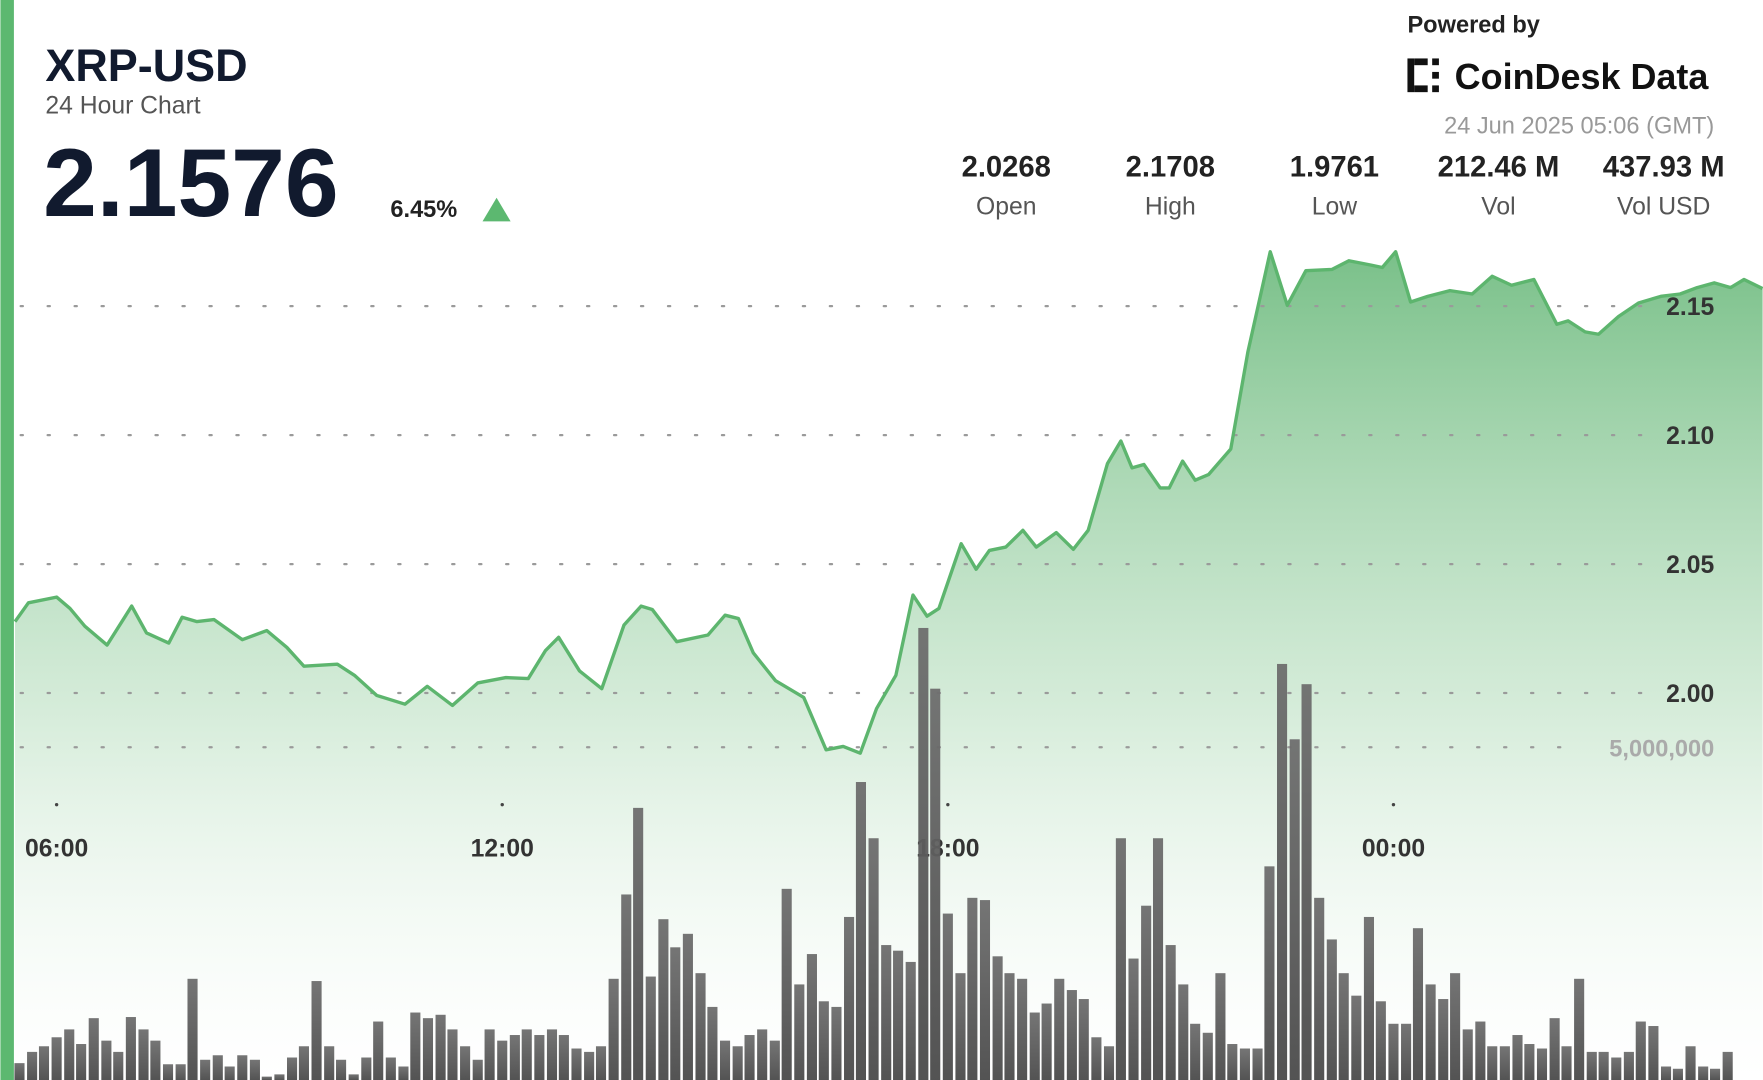  What do you see at coordinates (7, 540) in the screenshot?
I see `left-accent` at bounding box center [7, 540].